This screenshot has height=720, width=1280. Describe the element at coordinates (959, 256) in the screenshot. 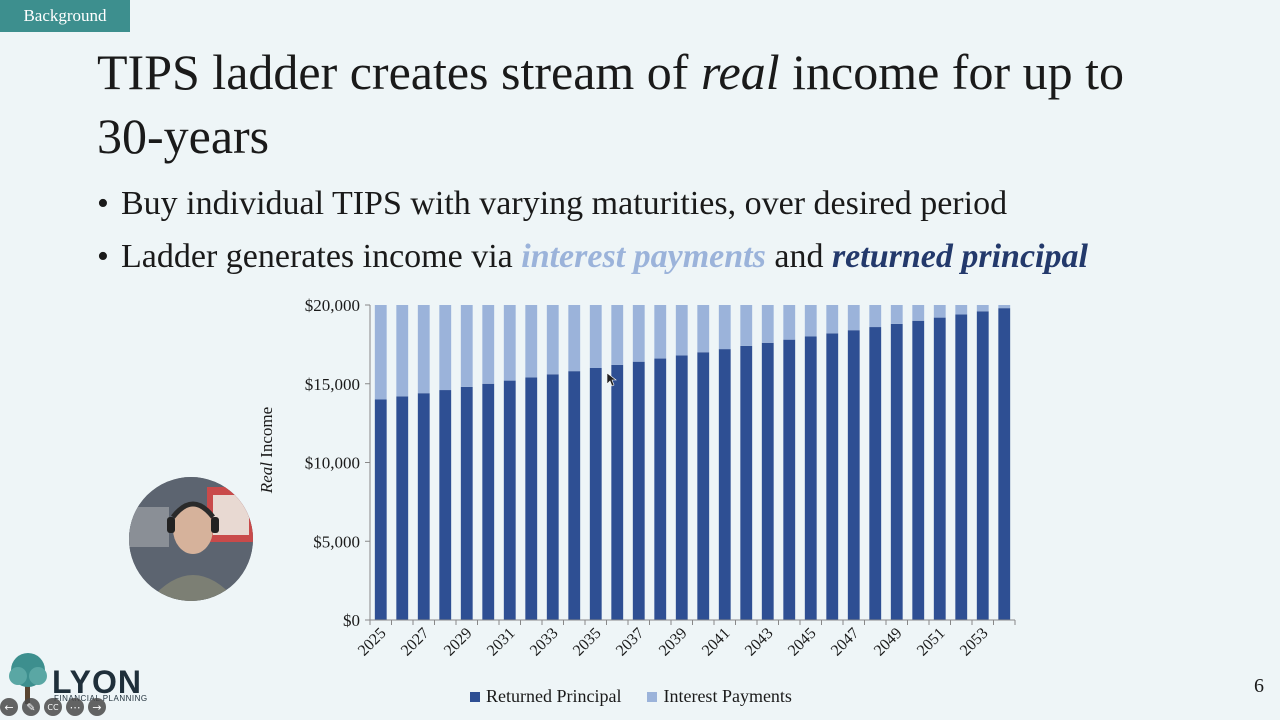

I see `returned-principal-highlight: returned principal` at that location.